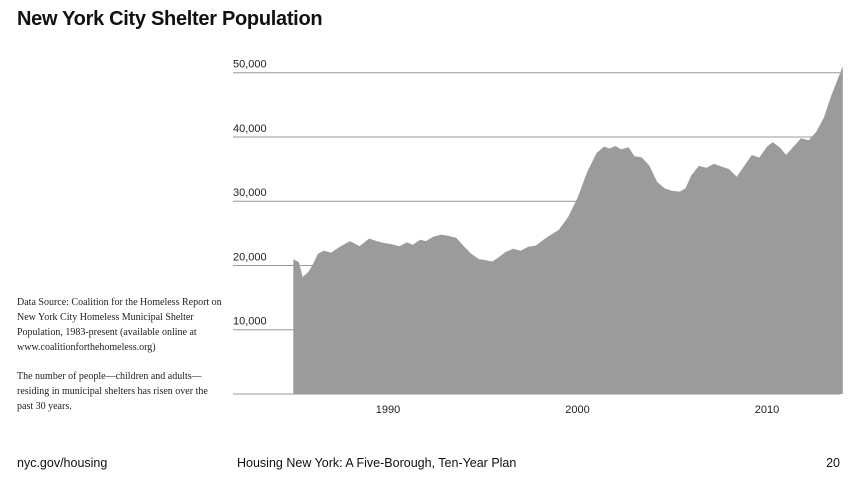  I want to click on footer-url: nyc.gov/housing, so click(62, 463).